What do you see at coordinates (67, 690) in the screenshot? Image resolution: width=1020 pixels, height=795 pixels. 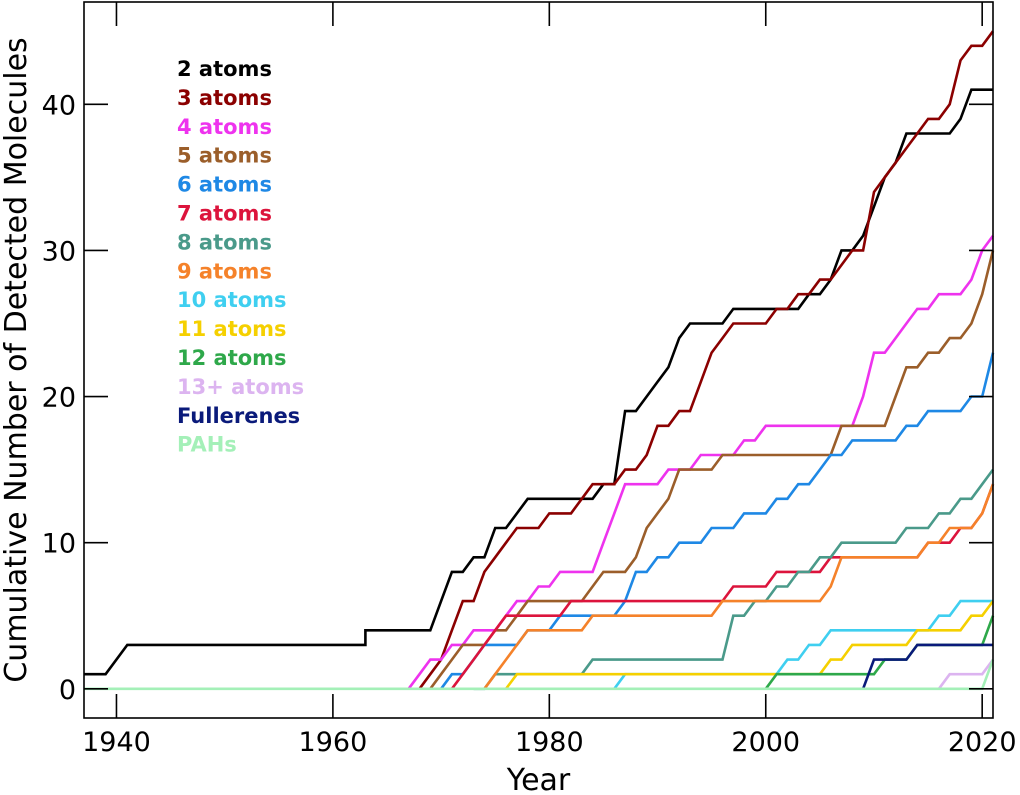 I see `y-tick-label: 0` at bounding box center [67, 690].